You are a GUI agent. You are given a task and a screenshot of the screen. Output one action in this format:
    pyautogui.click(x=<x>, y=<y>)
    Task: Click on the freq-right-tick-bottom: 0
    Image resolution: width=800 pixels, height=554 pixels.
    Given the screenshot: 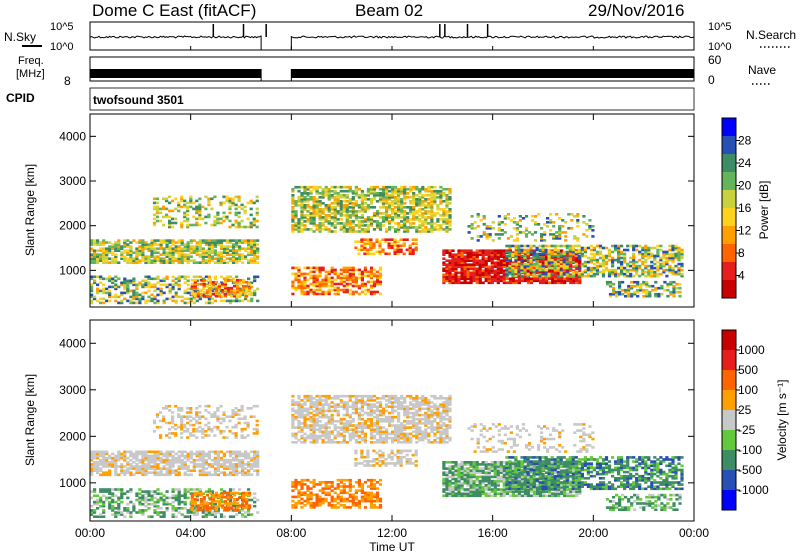 What is the action you would take?
    pyautogui.click(x=711, y=80)
    